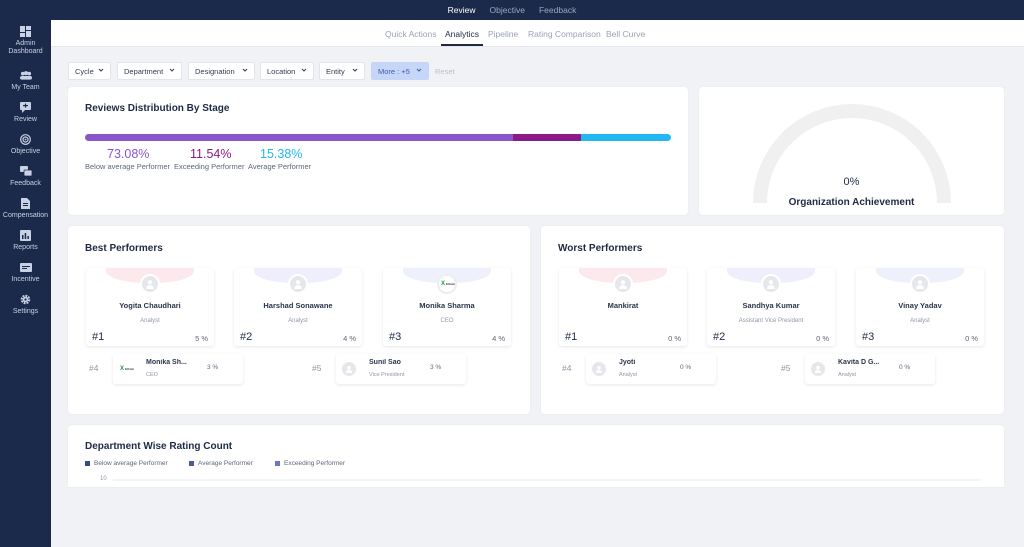  I want to click on performer-row: #5 Sunil Sao Vice President 3 %, so click(389, 369).